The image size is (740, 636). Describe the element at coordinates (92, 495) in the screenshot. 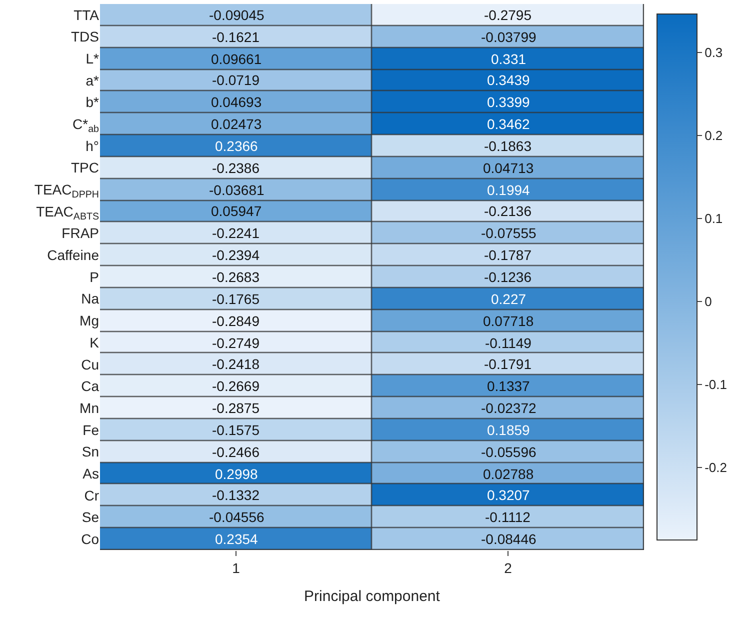

I see `y-tick-label: Cr` at that location.